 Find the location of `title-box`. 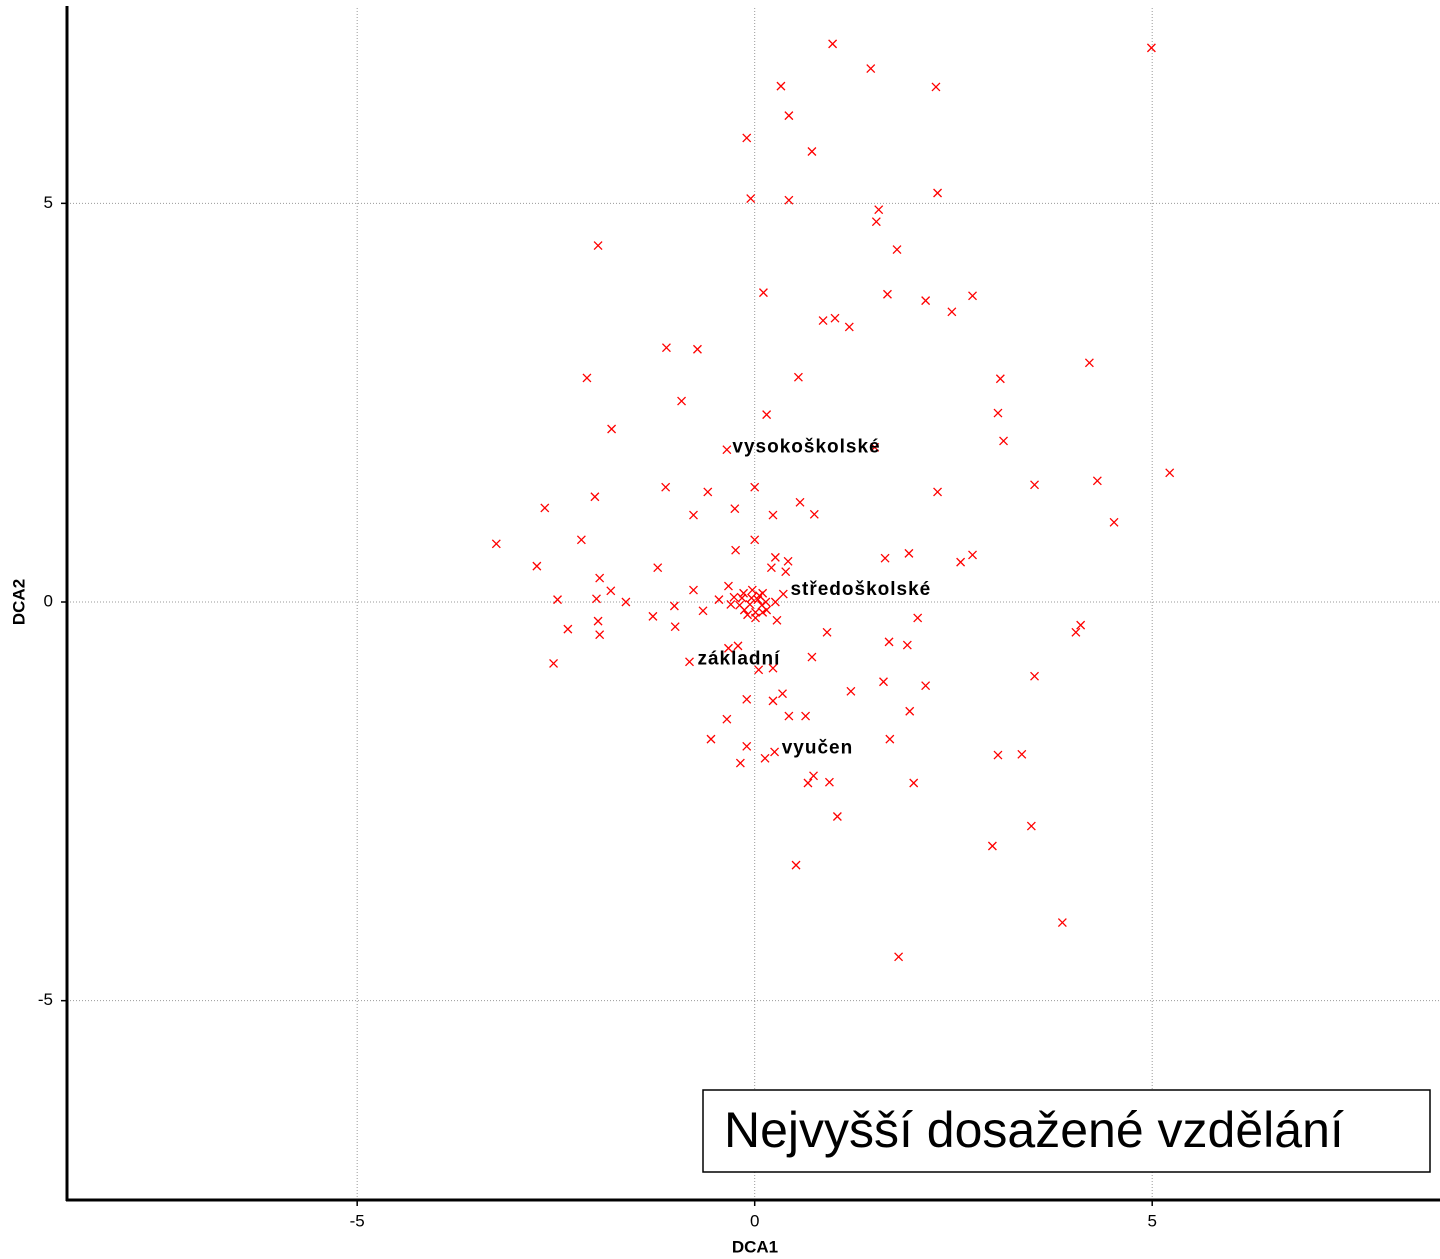

title-box is located at coordinates (1066, 1131).